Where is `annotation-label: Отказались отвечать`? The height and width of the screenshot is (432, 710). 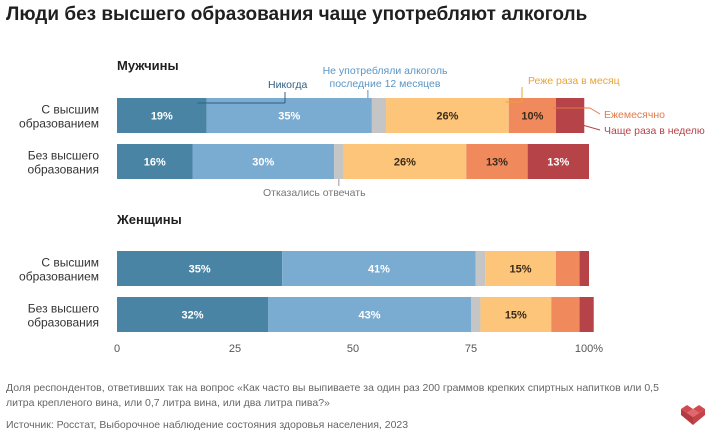 annotation-label: Отказались отвечать is located at coordinates (314, 193).